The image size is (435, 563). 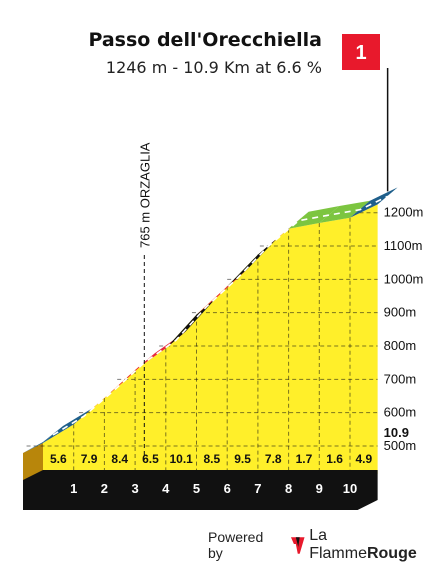 What do you see at coordinates (363, 459) in the screenshot?
I see `segment-gradient-label: 4.9` at bounding box center [363, 459].